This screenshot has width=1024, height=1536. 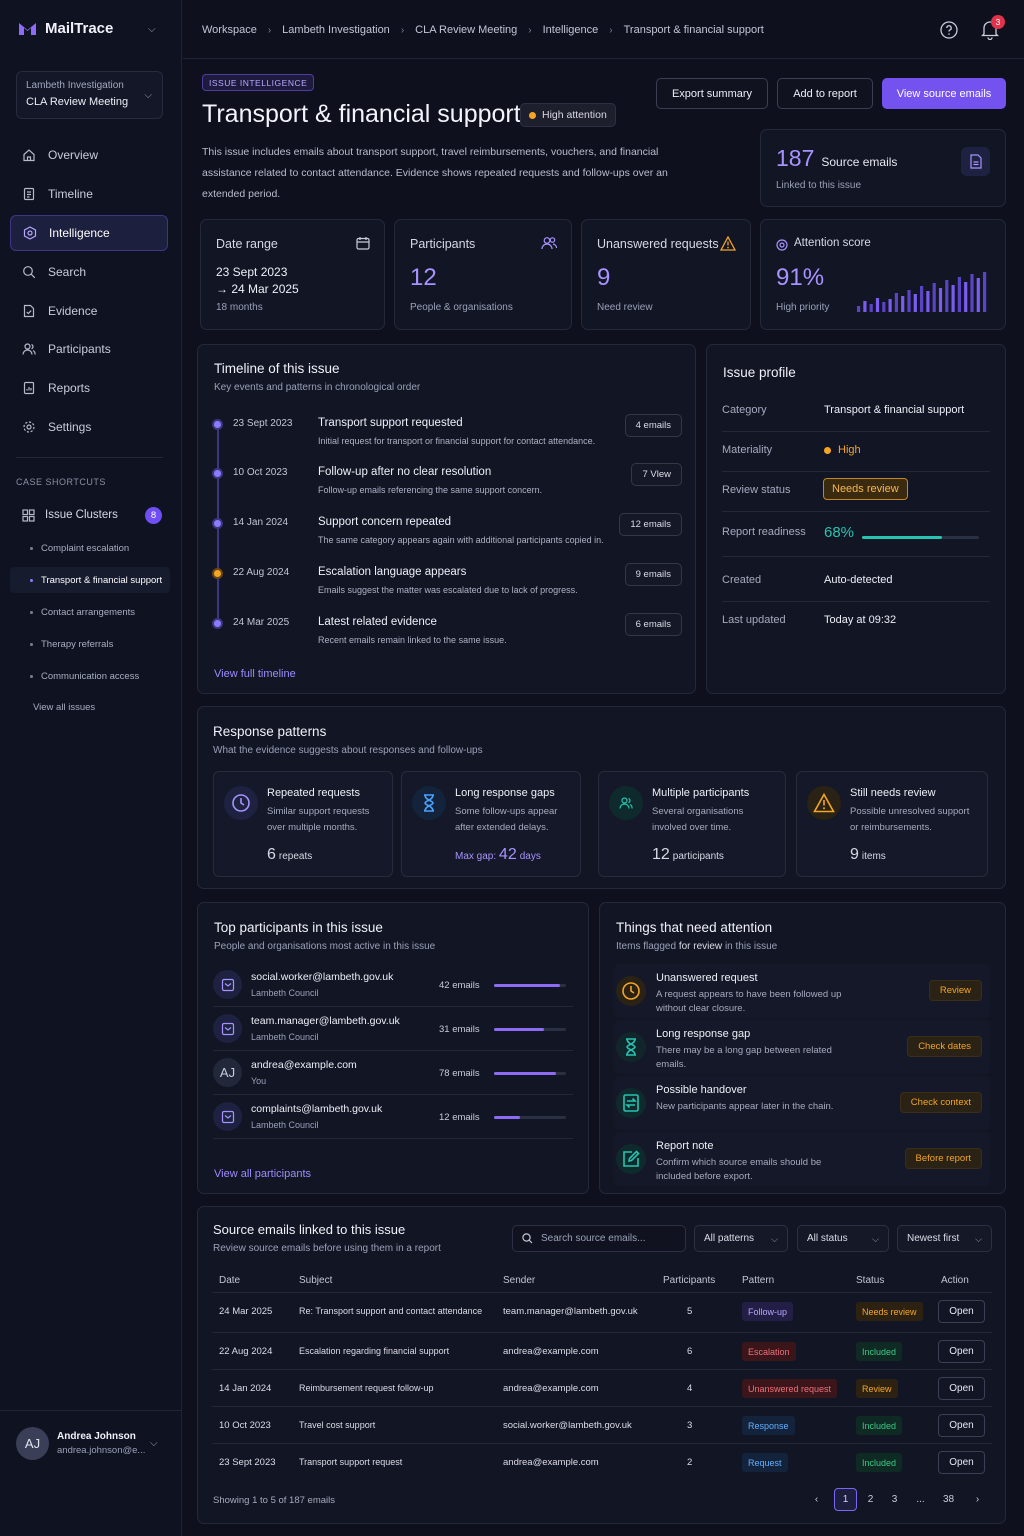 I want to click on column-header: Status, so click(x=870, y=1280).